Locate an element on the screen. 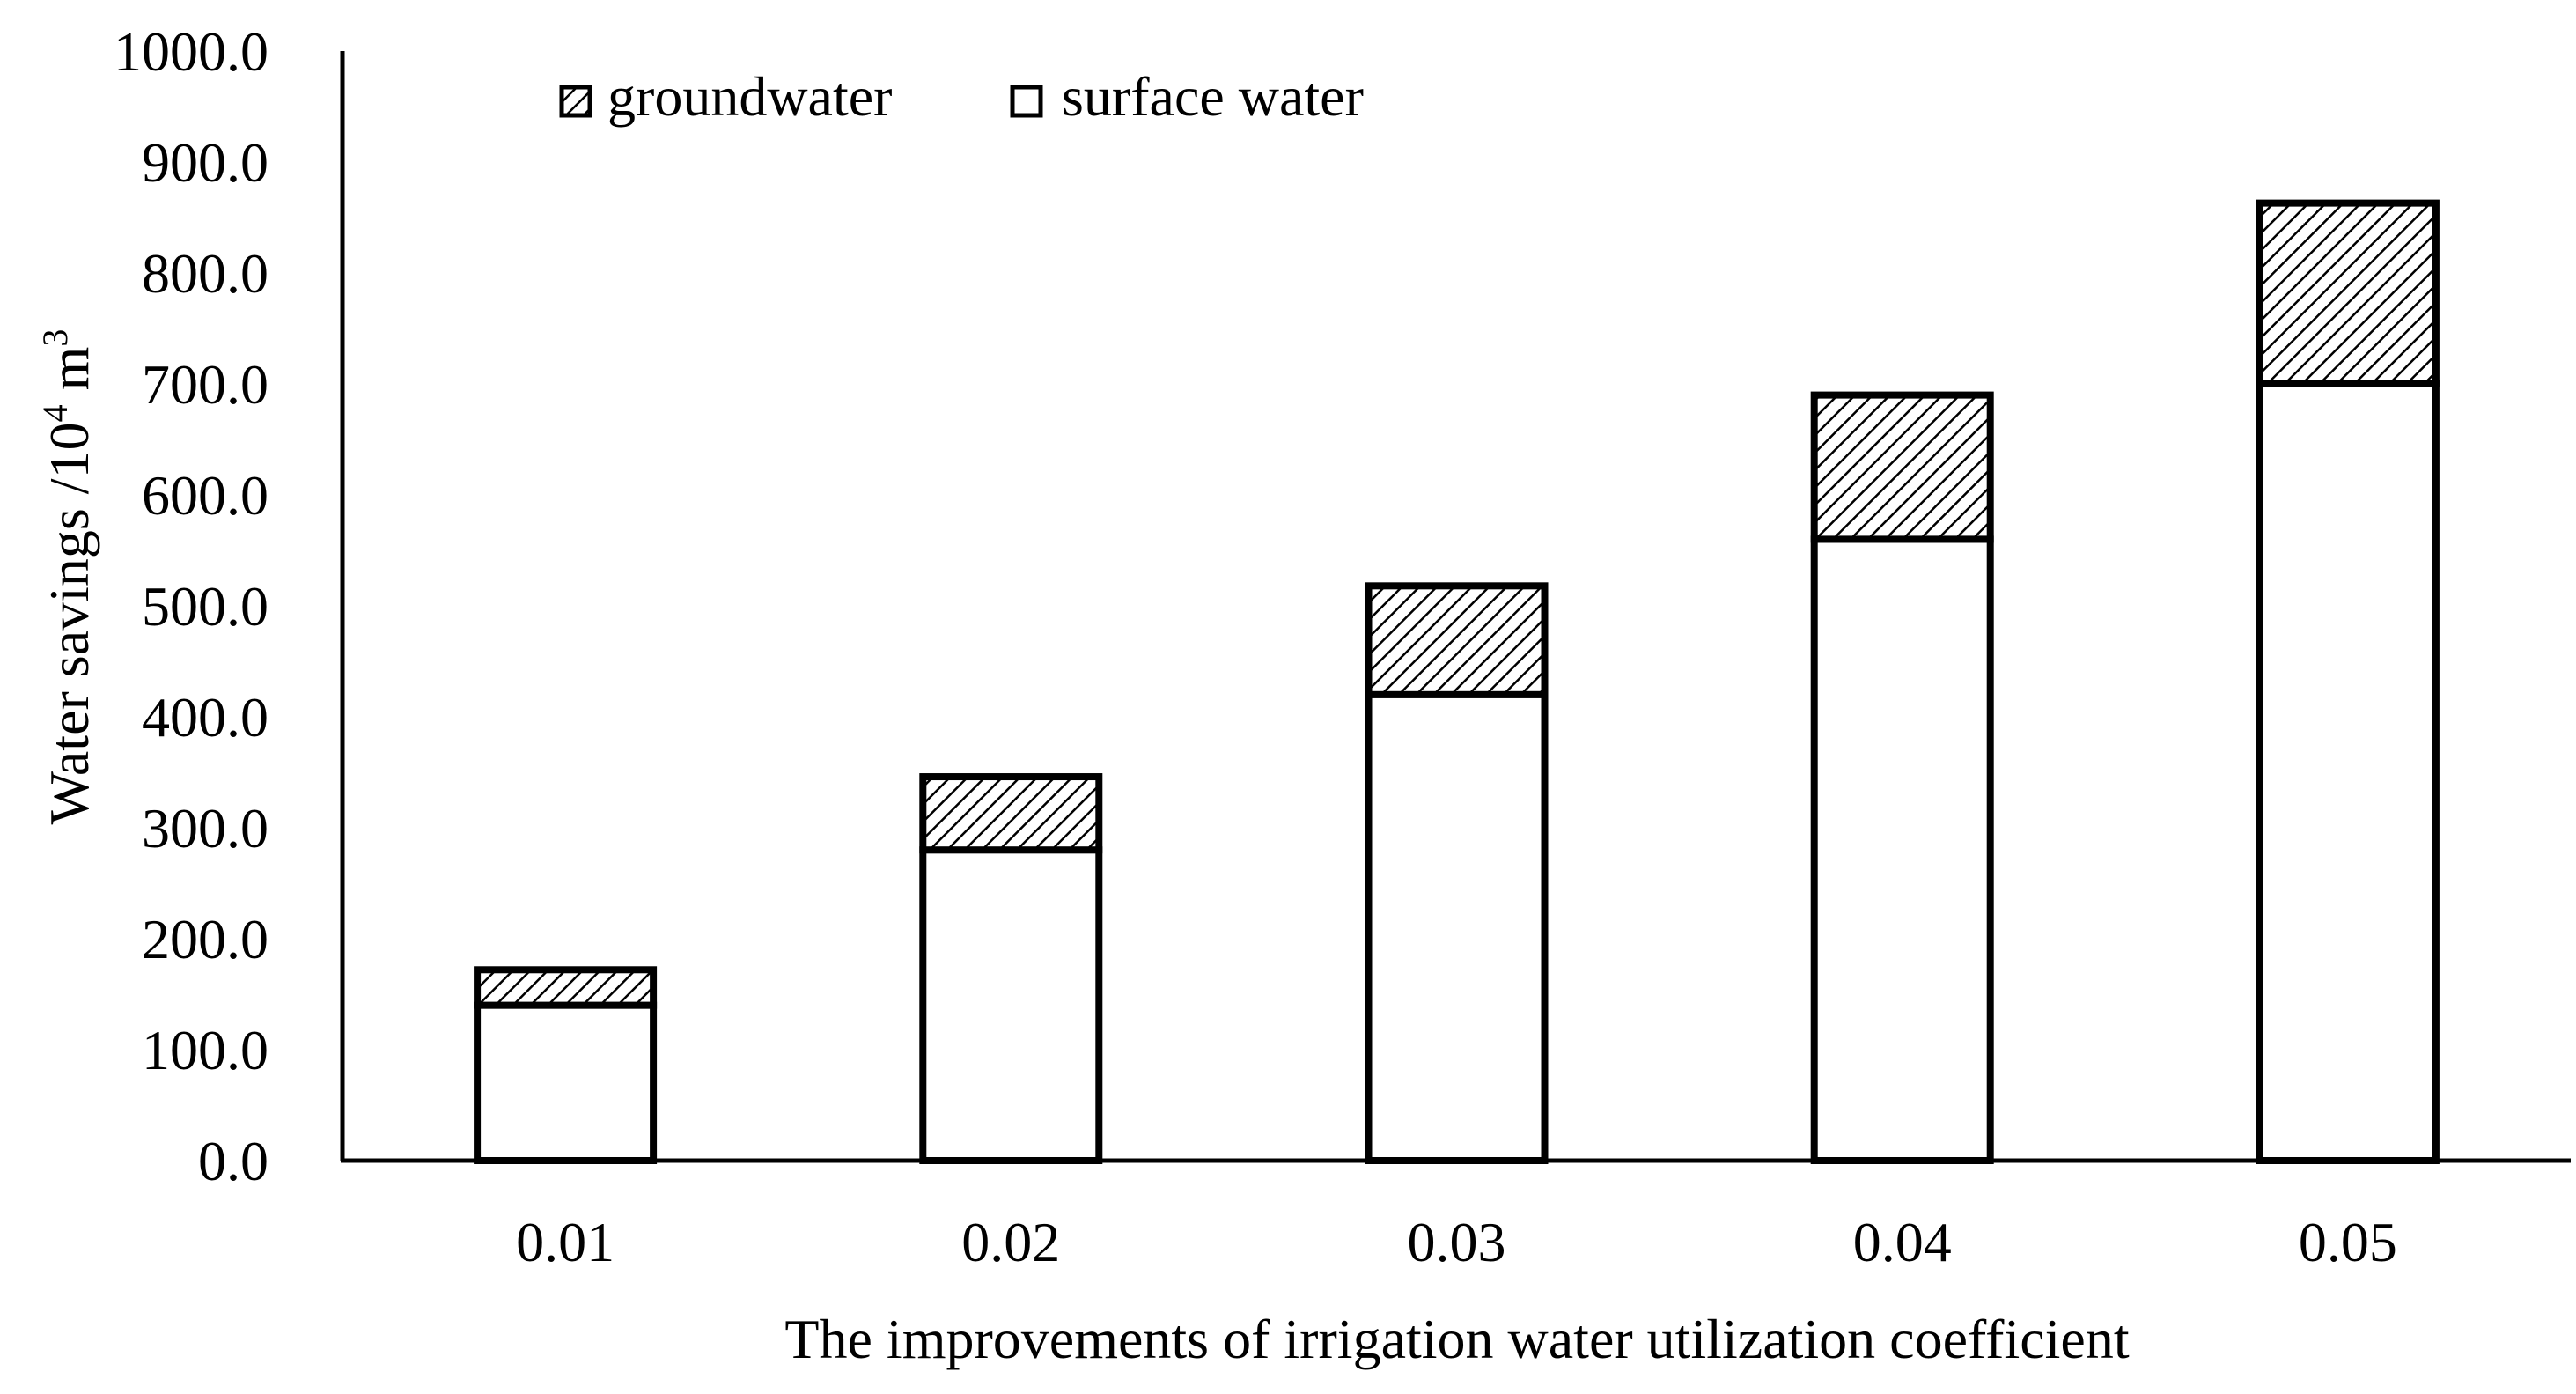  y-tick-label: 600.0 is located at coordinates (206, 495).